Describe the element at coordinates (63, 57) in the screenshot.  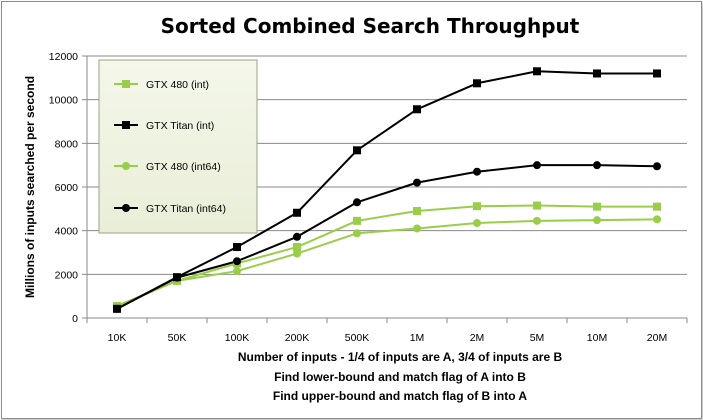
I see `y-tick-label: 12000` at that location.